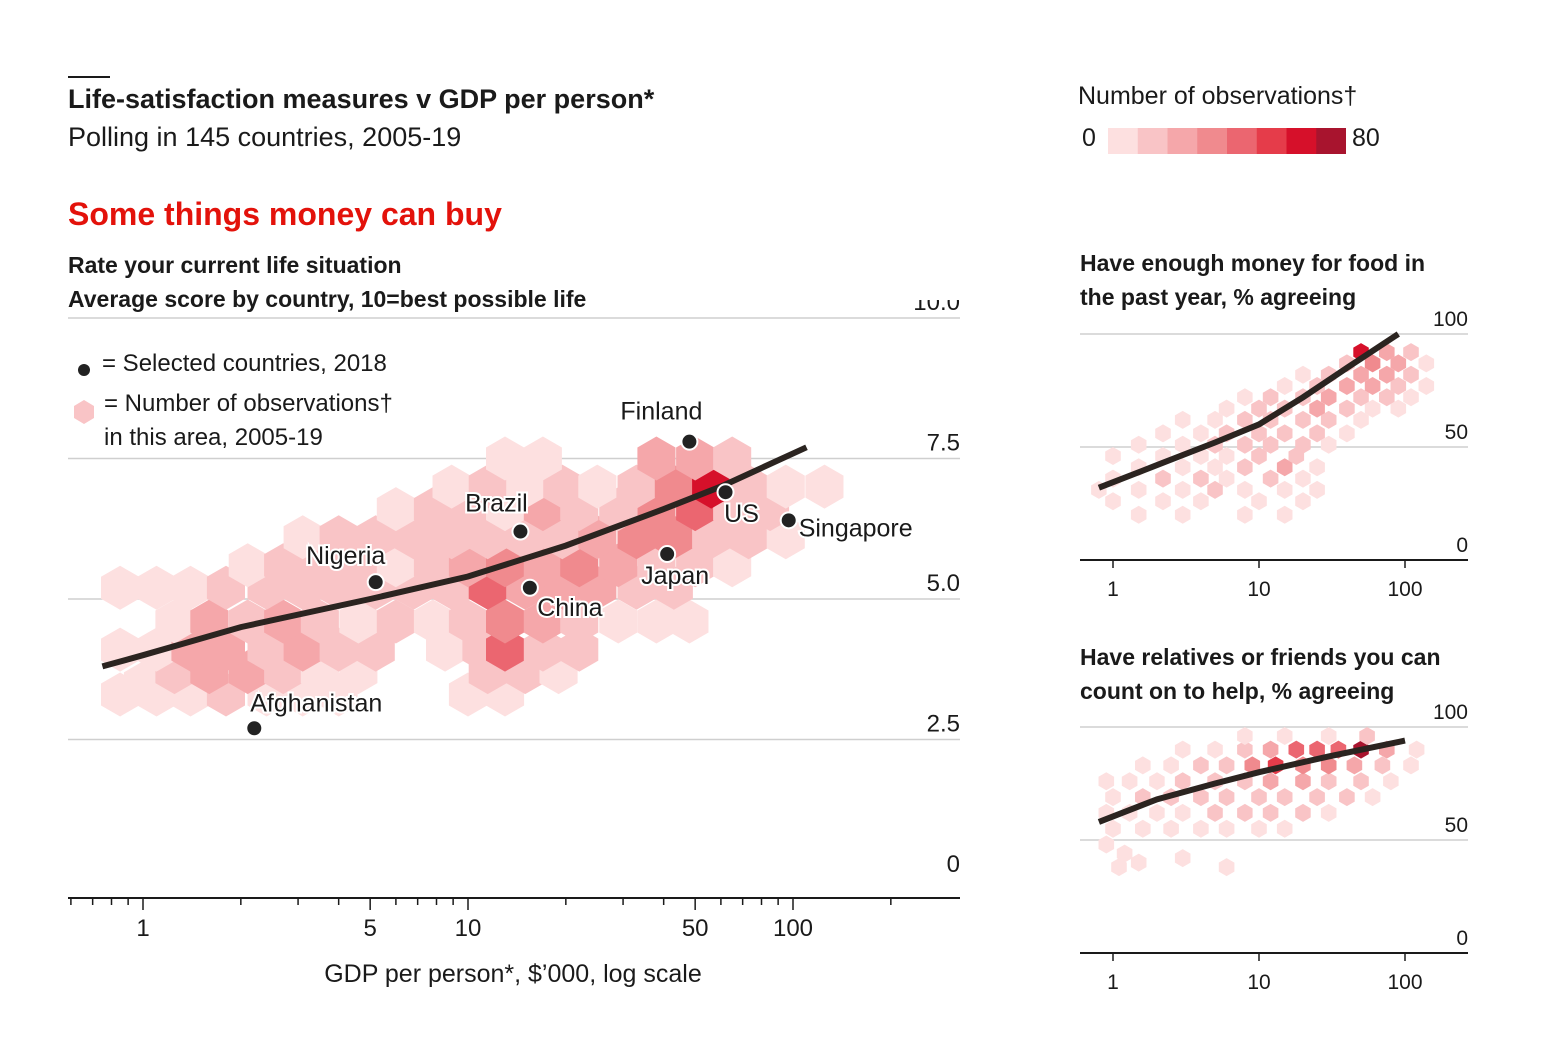 The width and height of the screenshot is (1546, 1052). I want to click on country-label: Singapore, so click(856, 528).